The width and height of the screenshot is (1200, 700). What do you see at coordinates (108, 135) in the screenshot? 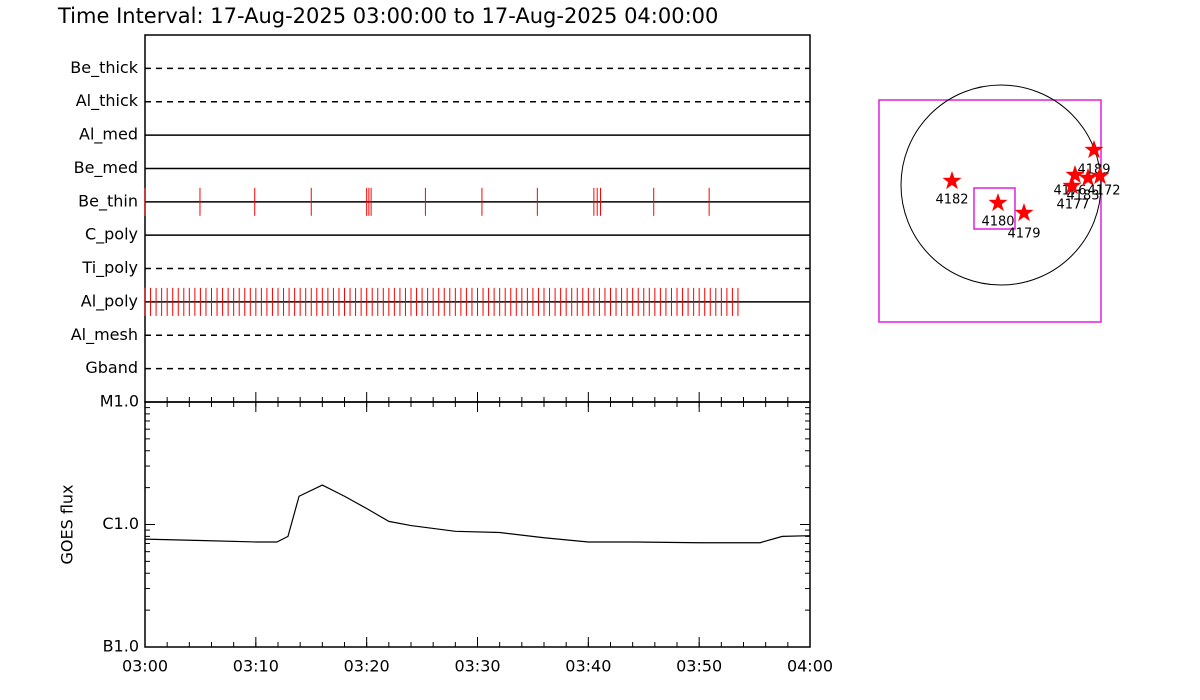
I see `row-label: Al_med` at bounding box center [108, 135].